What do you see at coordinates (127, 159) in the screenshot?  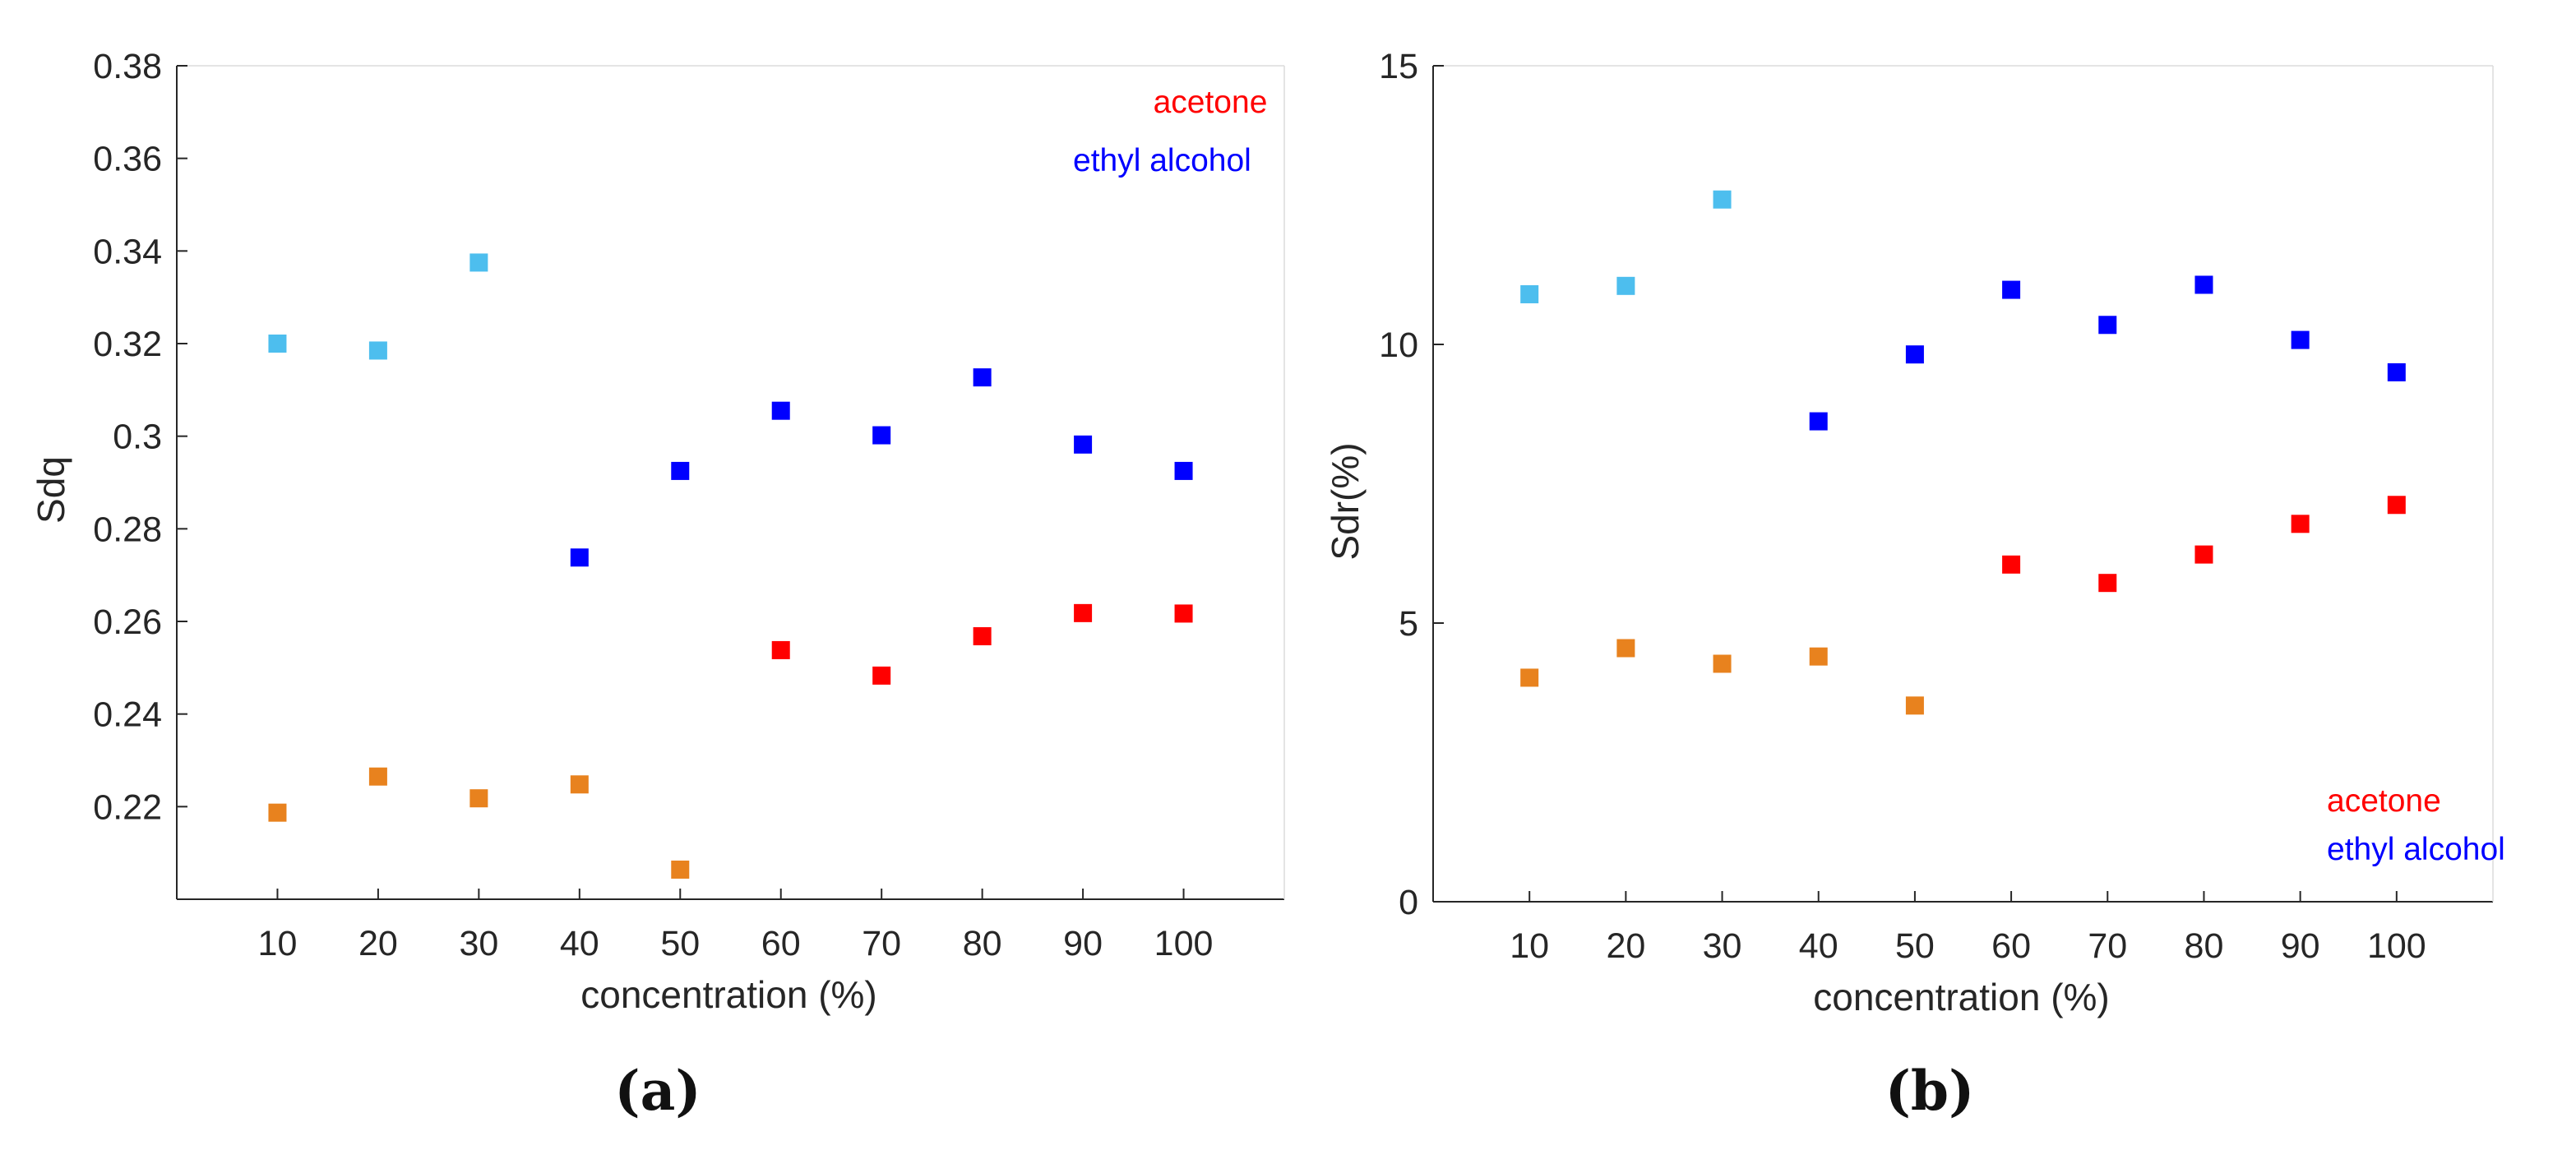 I see `y-tick-label: 0.36` at bounding box center [127, 159].